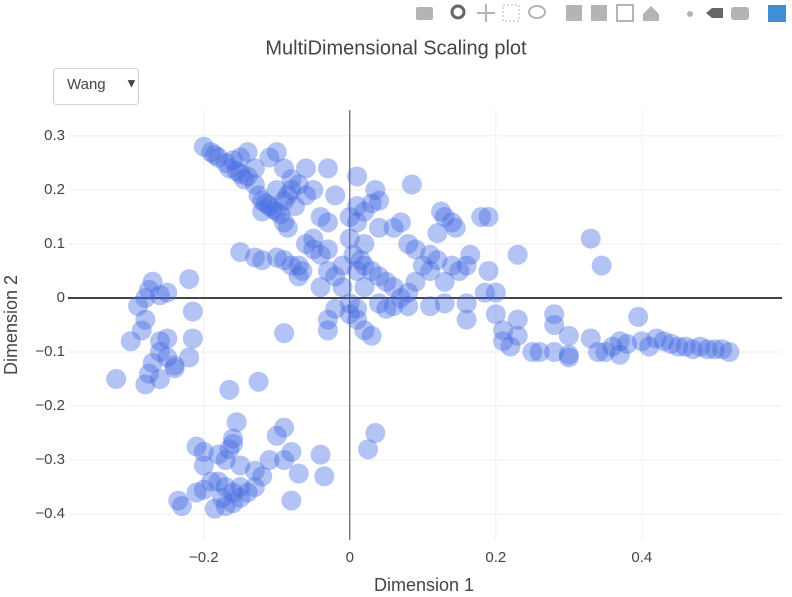 This screenshot has width=792, height=597. What do you see at coordinates (495, 557) in the screenshot?
I see `x-tick-label: 0.2` at bounding box center [495, 557].